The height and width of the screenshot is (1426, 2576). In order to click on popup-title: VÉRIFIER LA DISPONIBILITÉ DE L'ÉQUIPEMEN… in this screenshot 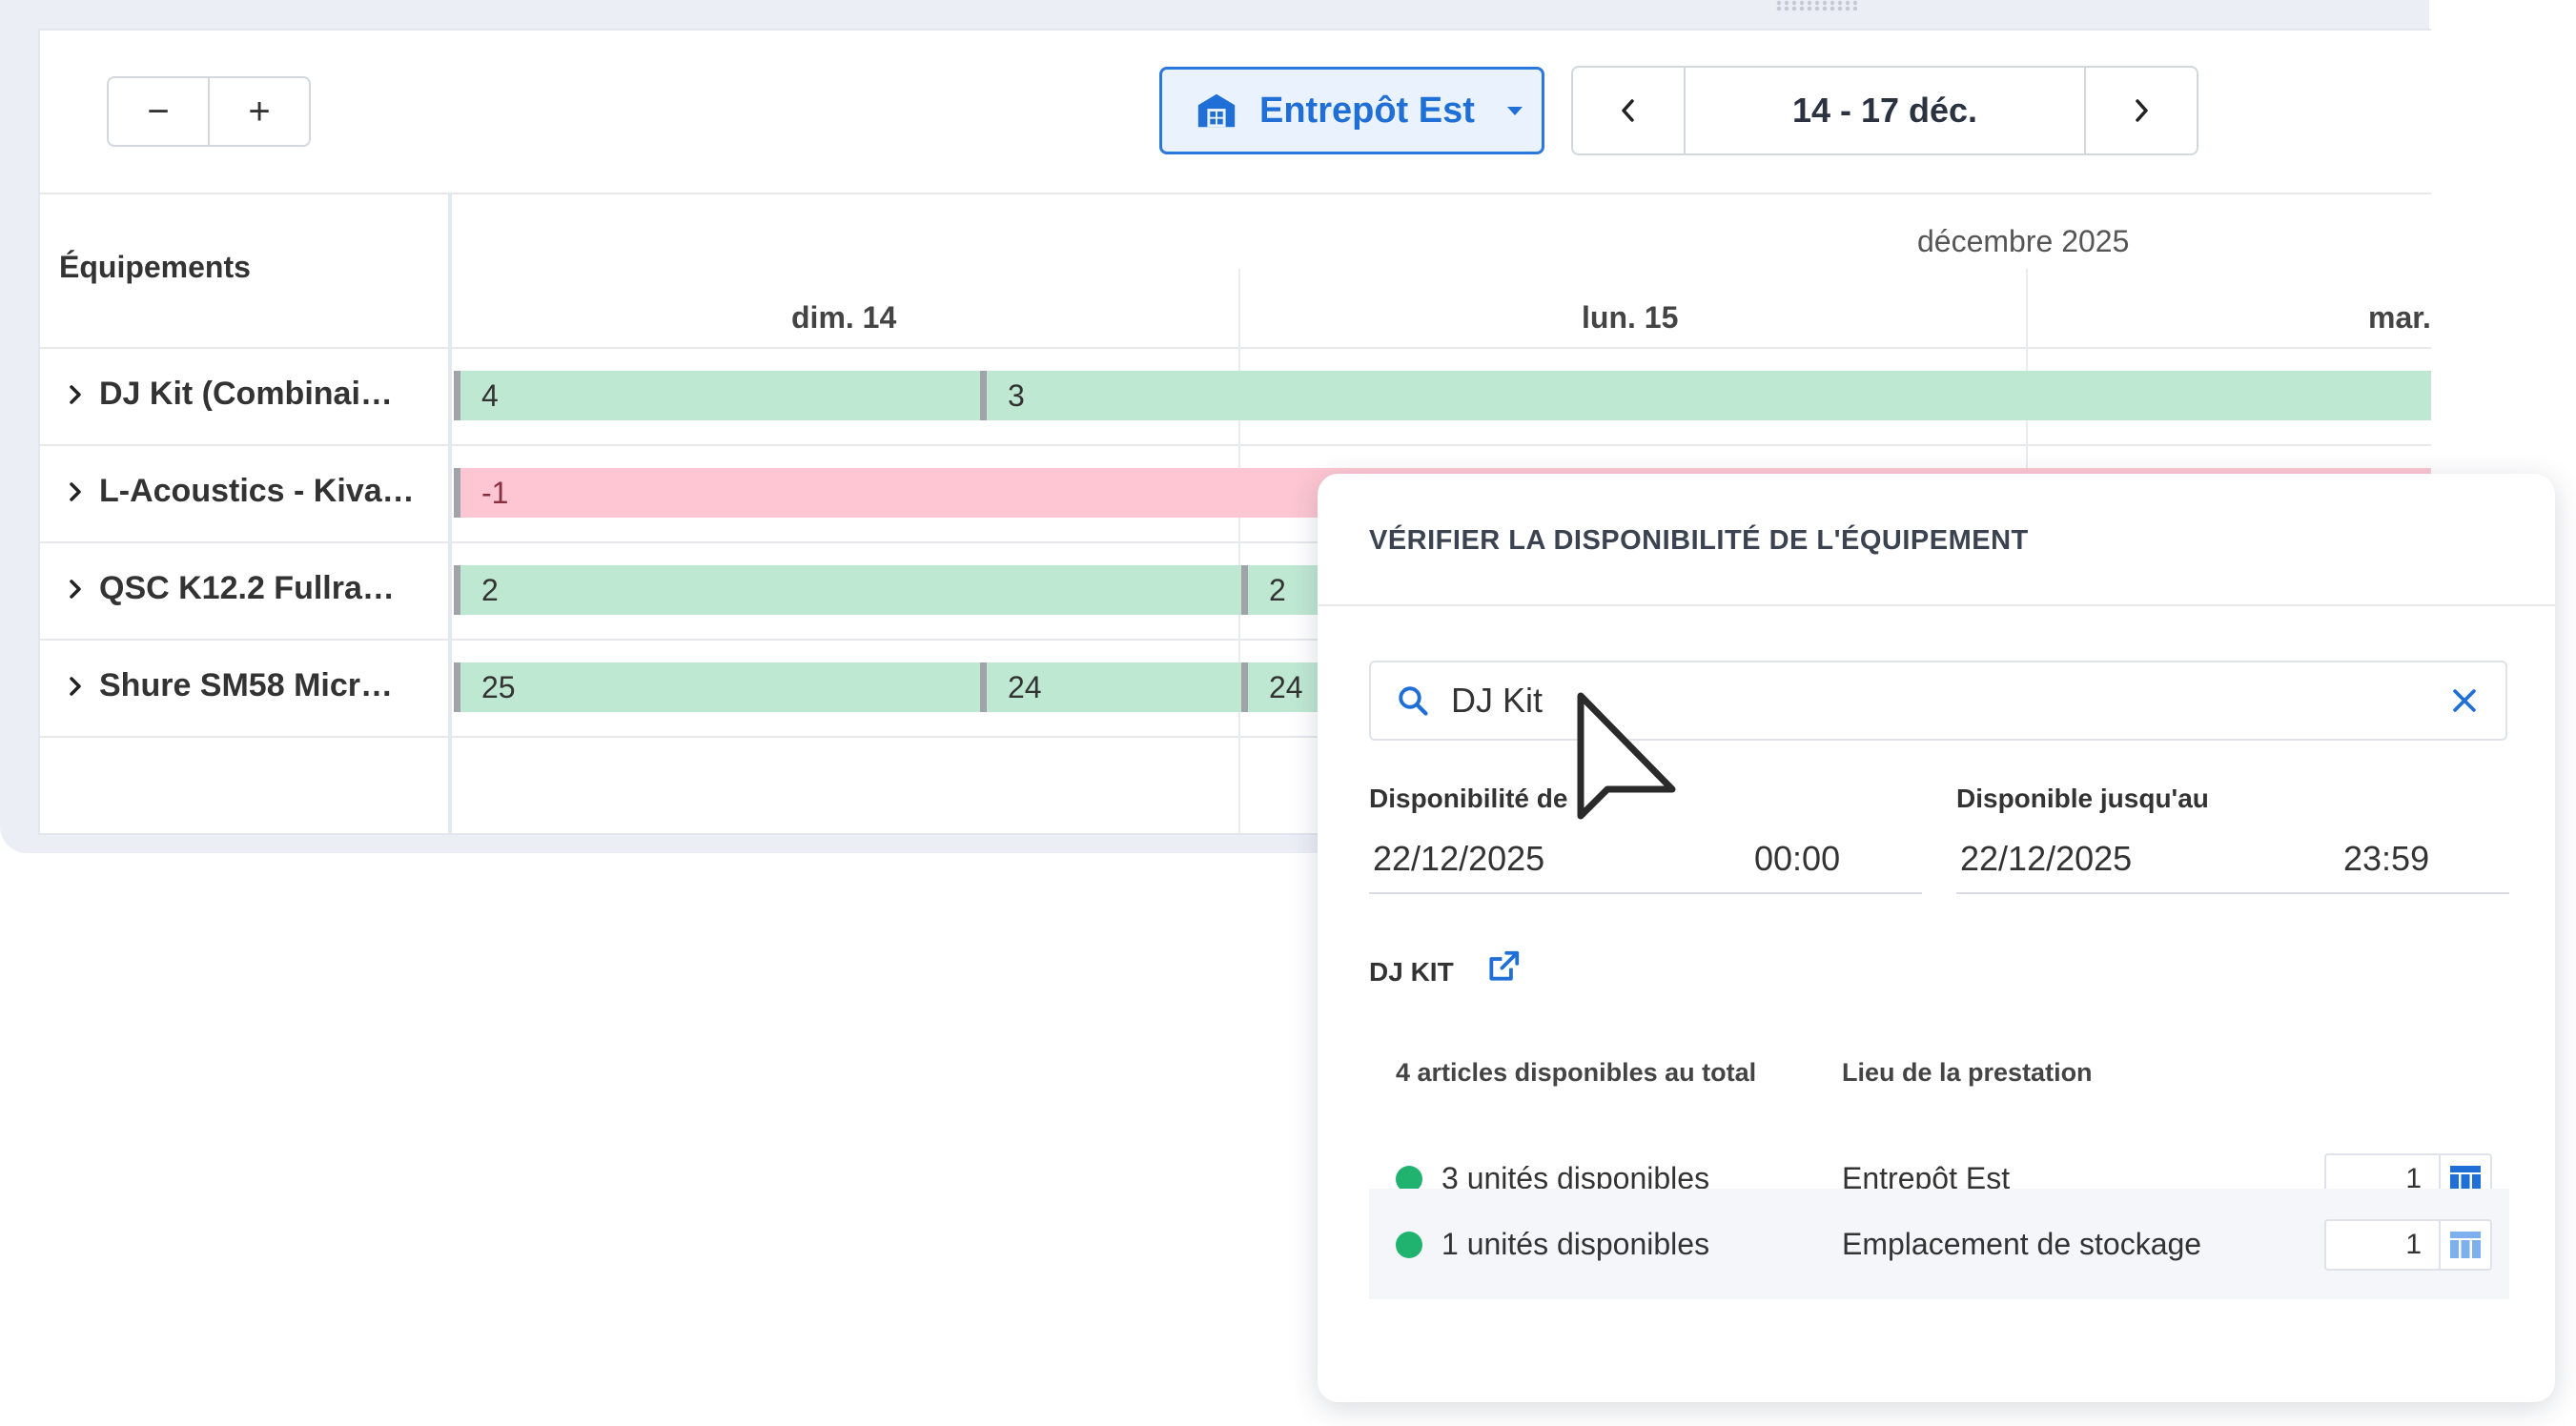, I will do `click(1699, 541)`.